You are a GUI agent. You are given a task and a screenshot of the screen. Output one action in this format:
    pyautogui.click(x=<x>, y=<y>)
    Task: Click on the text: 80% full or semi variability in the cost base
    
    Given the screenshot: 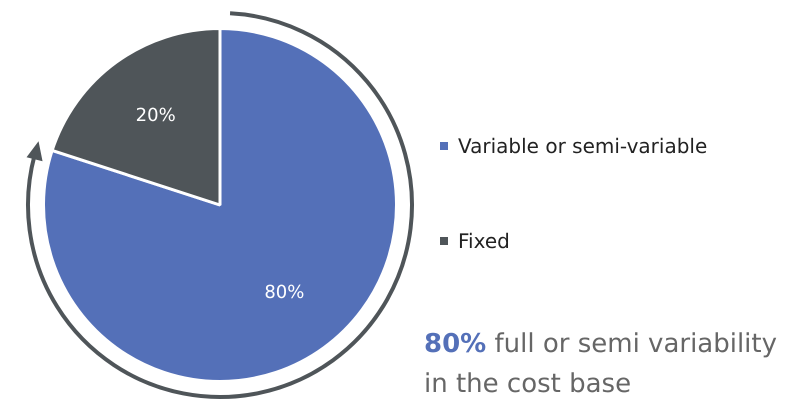 What is the action you would take?
    pyautogui.click(x=601, y=364)
    